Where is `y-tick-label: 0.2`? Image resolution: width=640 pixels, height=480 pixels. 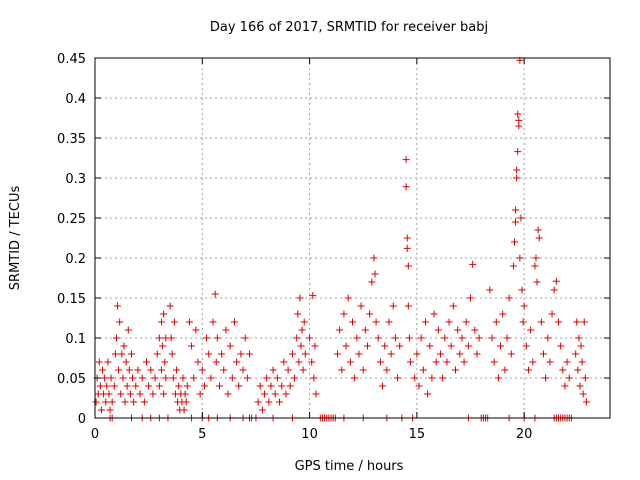
y-tick-label: 0.2 is located at coordinates (75, 259).